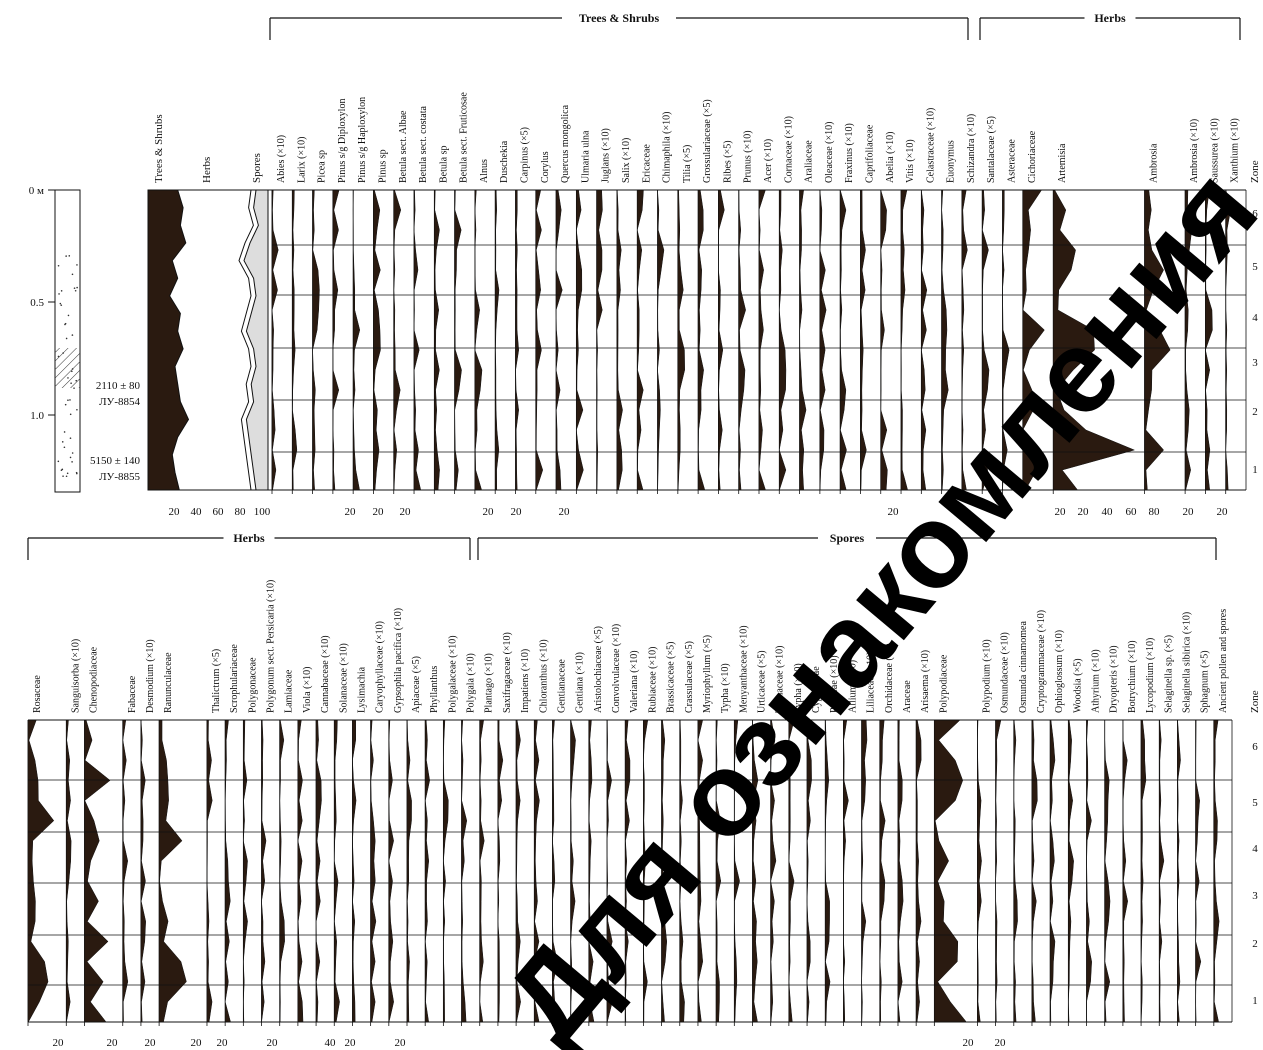 Image resolution: width=1263 pixels, height=1050 pixels. Describe the element at coordinates (626, 160) in the screenshot. I see `taxon-label: Salix (×10)` at that location.